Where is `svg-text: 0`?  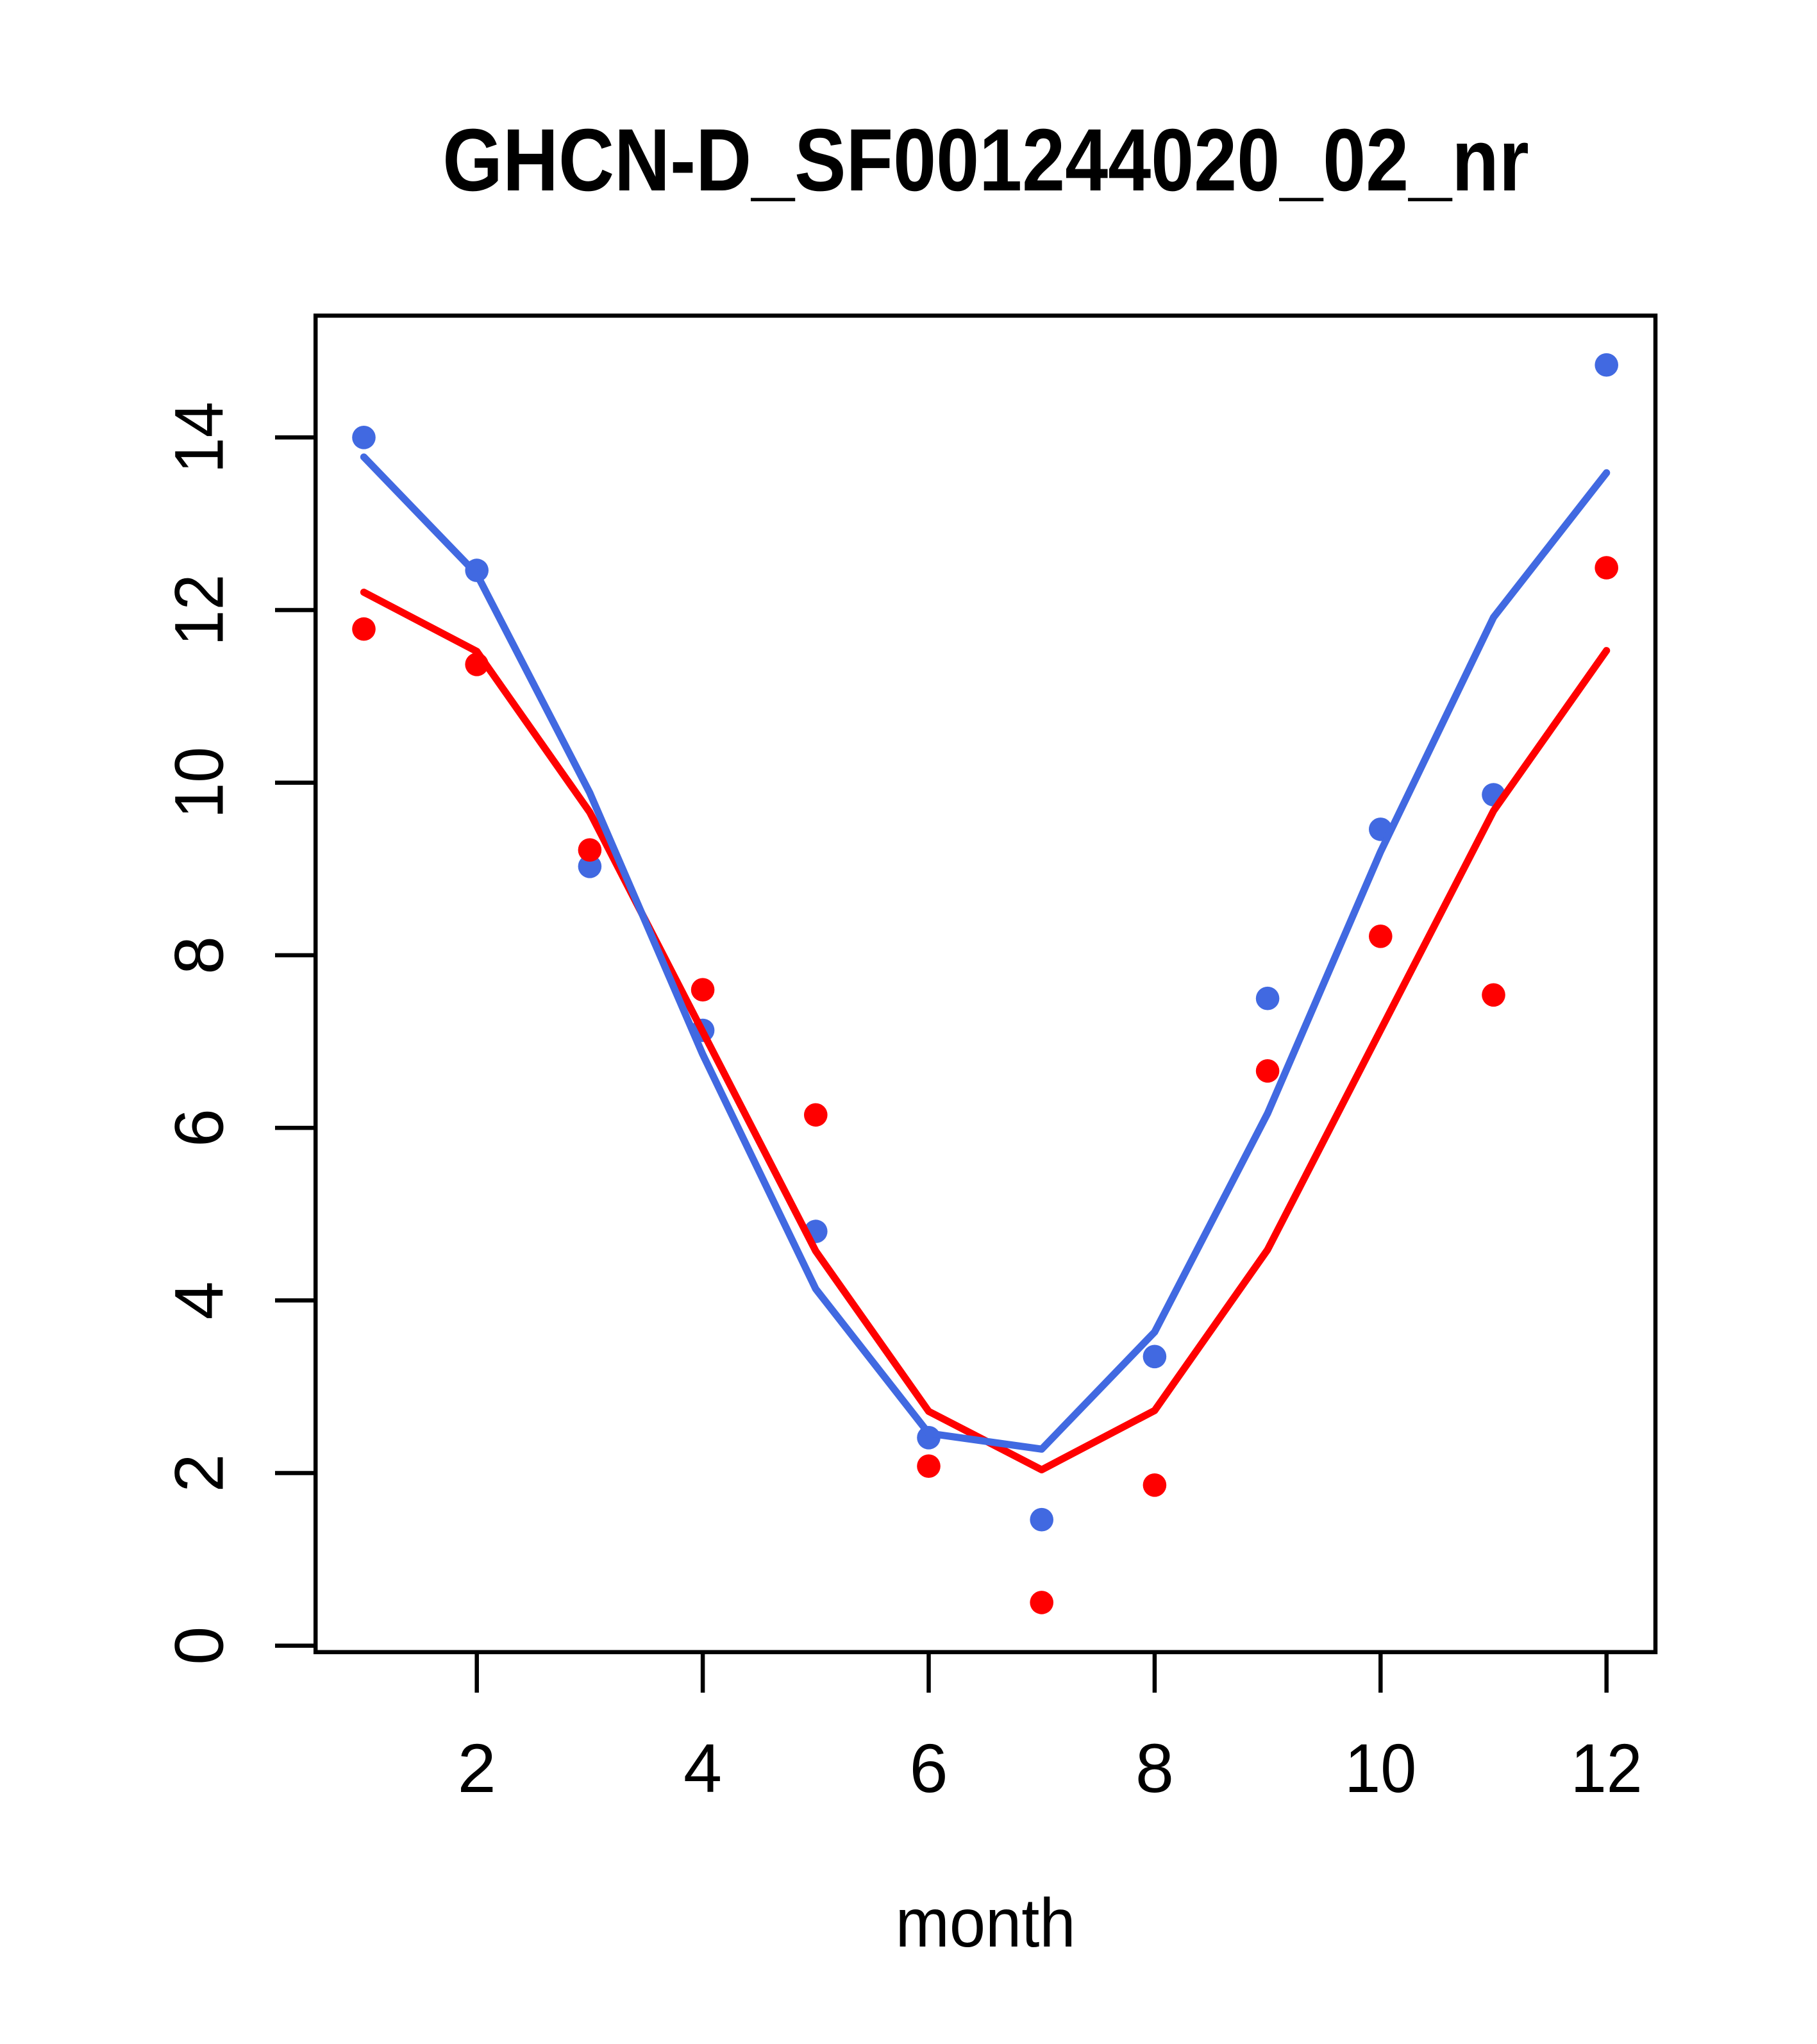 svg-text: 0 is located at coordinates (198, 1646).